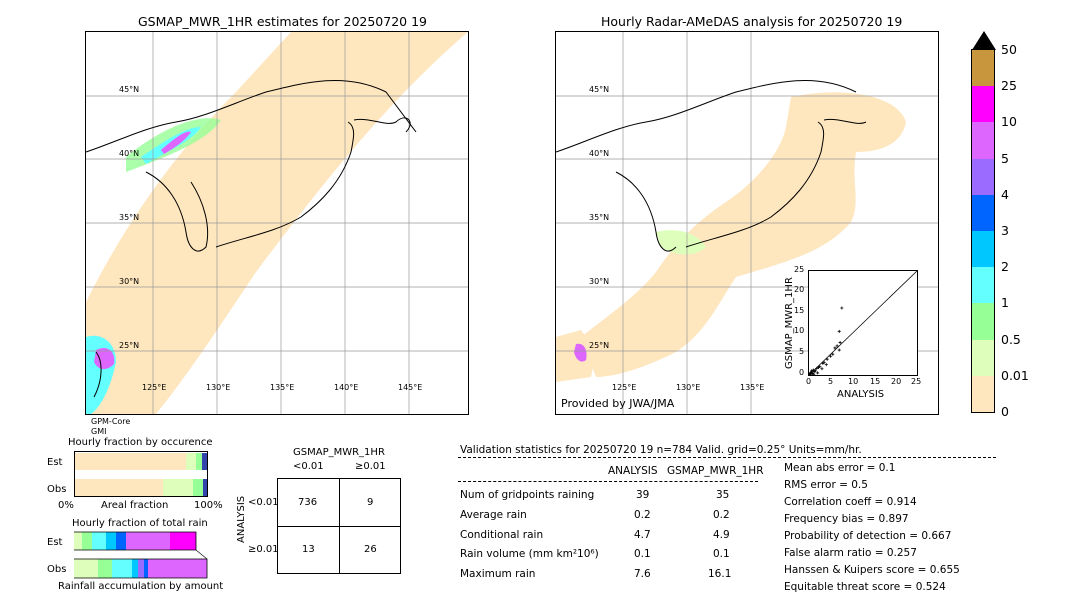  I want to click on total-rain-outline, so click(141, 555).